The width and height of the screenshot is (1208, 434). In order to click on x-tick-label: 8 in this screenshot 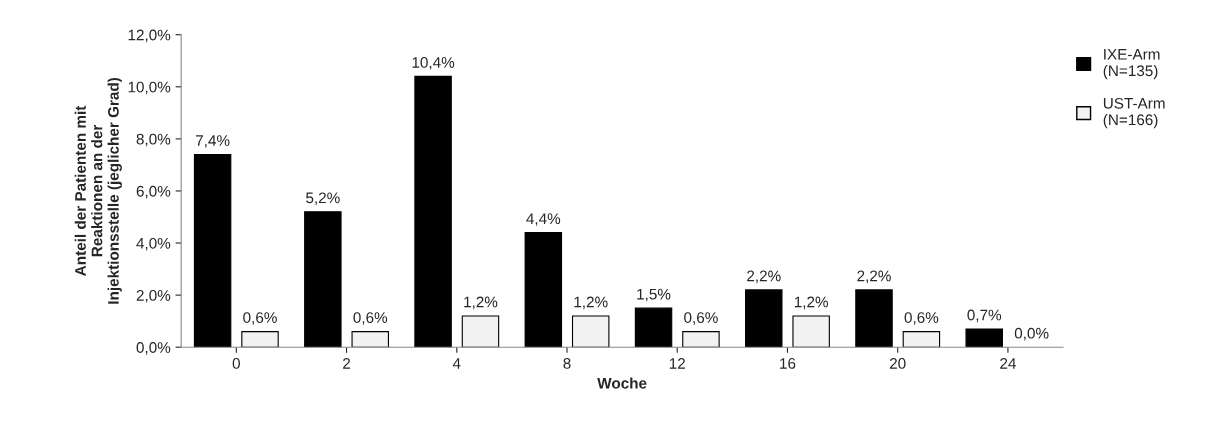, I will do `click(567, 363)`.